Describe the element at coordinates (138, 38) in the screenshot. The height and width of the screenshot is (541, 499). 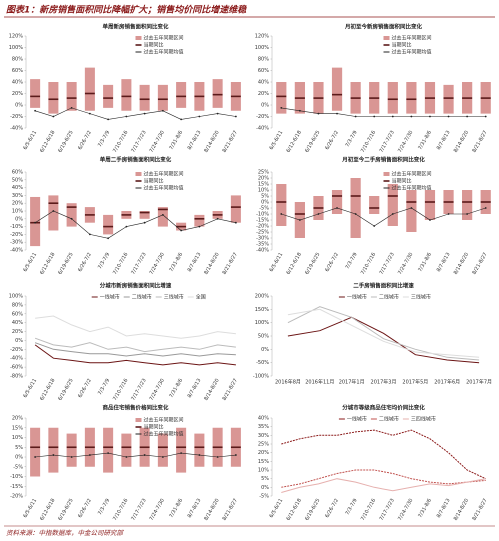
I see `legend-swatch` at that location.